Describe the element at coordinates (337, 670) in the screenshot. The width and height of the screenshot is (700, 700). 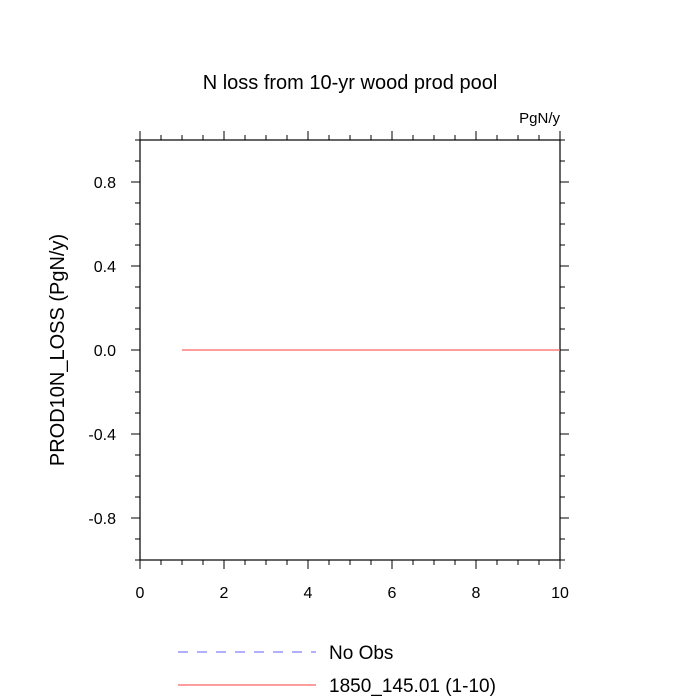
I see `legend: No Obs 1850_145.01 (1-10)` at that location.